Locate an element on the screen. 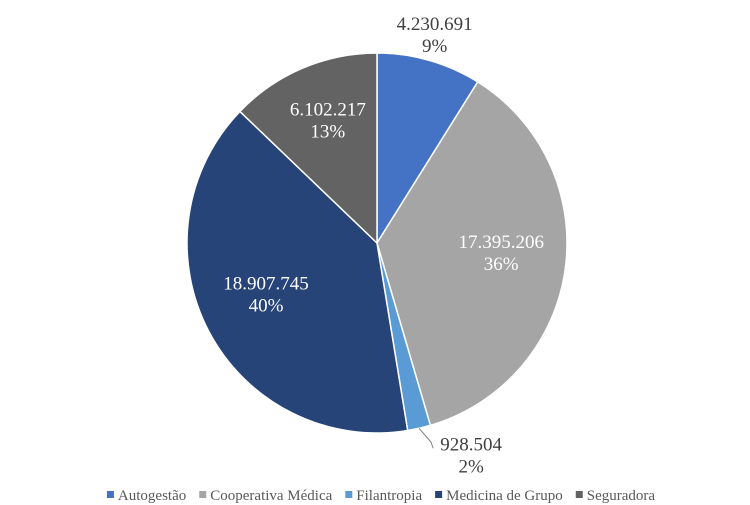 The image size is (750, 505). leader-line is located at coordinates (426, 438).